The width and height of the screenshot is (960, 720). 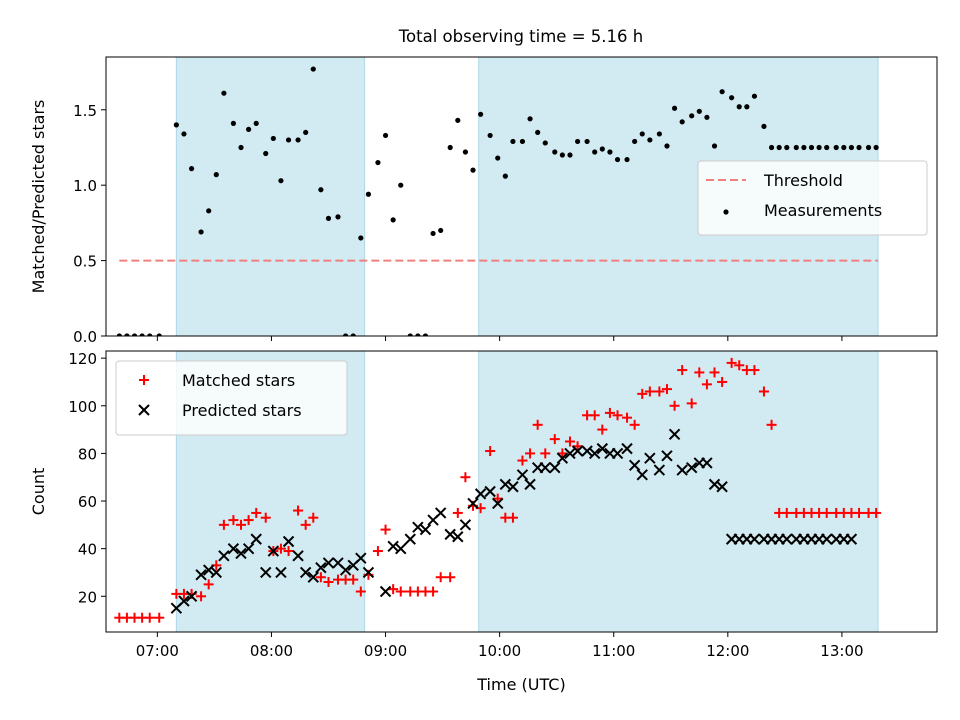 What do you see at coordinates (85, 186) in the screenshot?
I see `y-tick-label: 1.0` at bounding box center [85, 186].